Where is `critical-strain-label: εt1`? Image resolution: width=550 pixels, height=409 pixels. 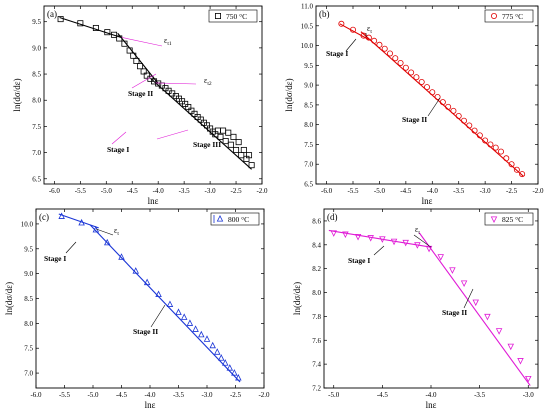 critical-strain-label: εt1 is located at coordinates (168, 41).